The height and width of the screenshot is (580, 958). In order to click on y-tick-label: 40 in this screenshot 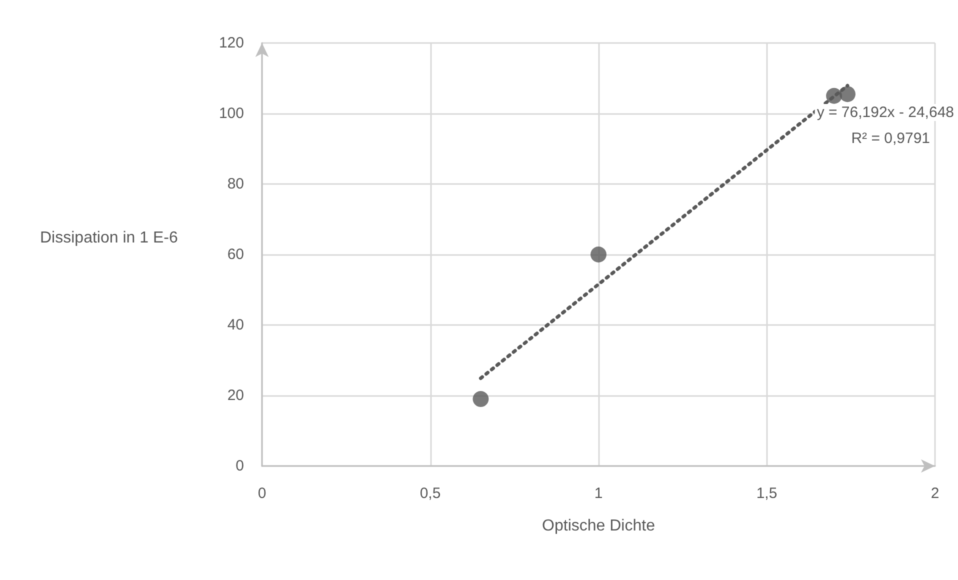, I will do `click(235, 325)`.